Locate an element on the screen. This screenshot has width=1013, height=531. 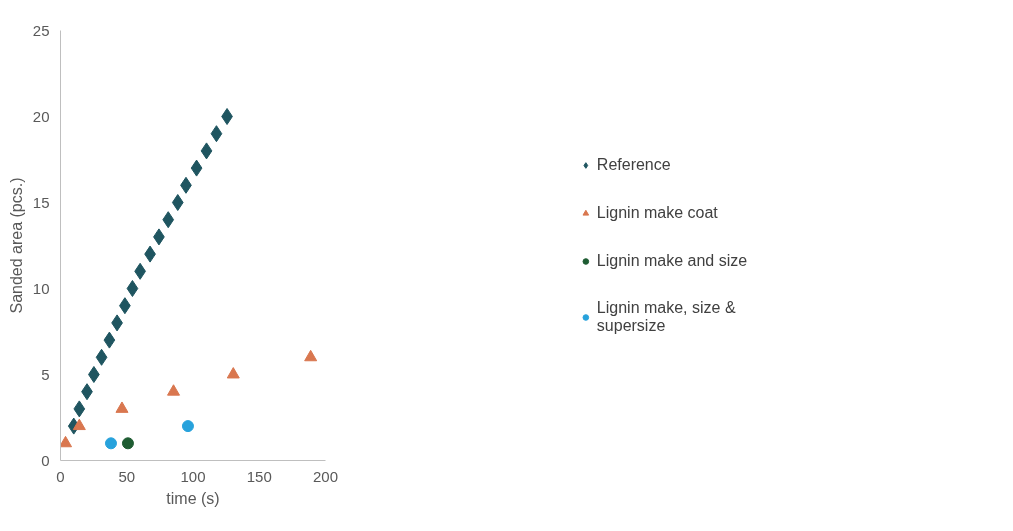
y-tick-label: 25 is located at coordinates (41, 30).